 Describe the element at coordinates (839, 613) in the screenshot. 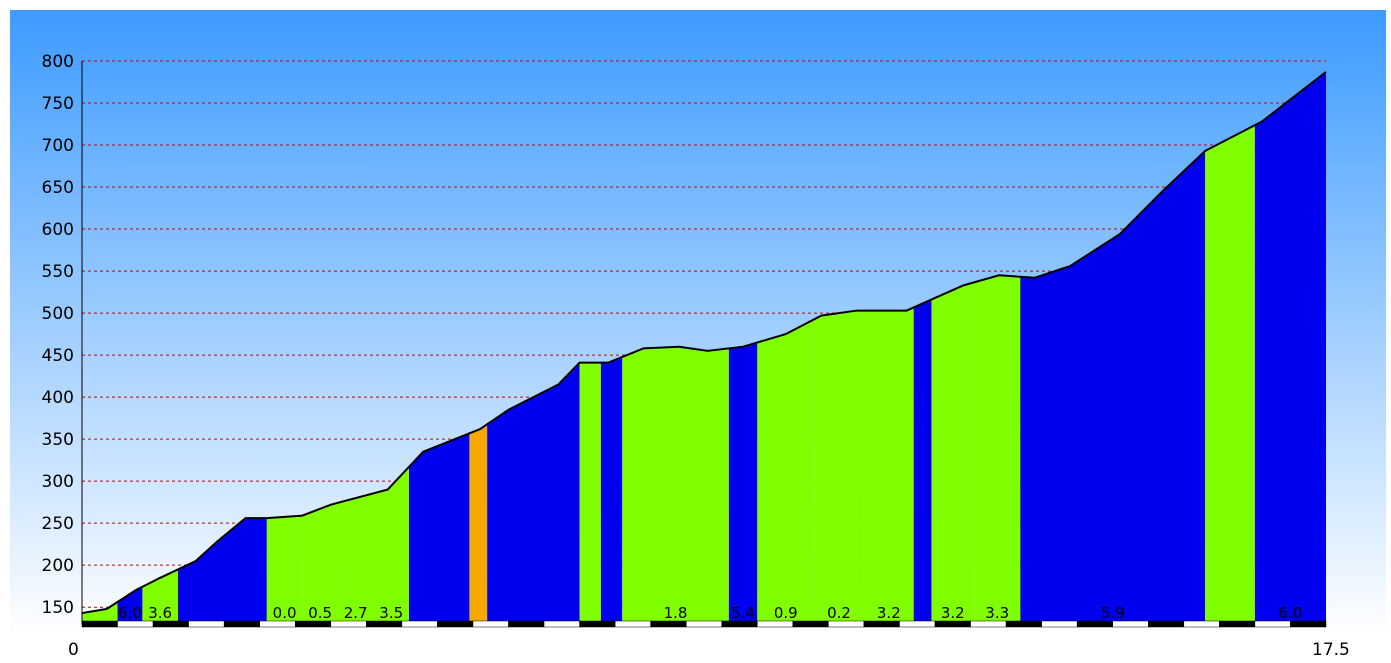

I see `segment-gradient-label: 0.2` at that location.